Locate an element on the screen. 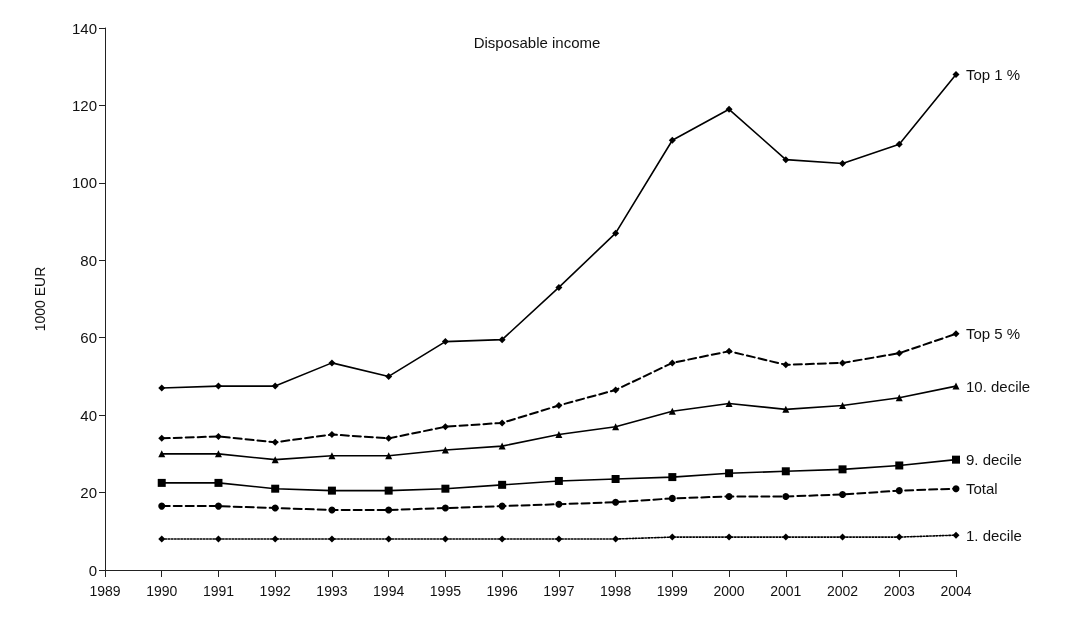 This screenshot has width=1074, height=625. y-axis-title: 1000 EUR is located at coordinates (40, 299).